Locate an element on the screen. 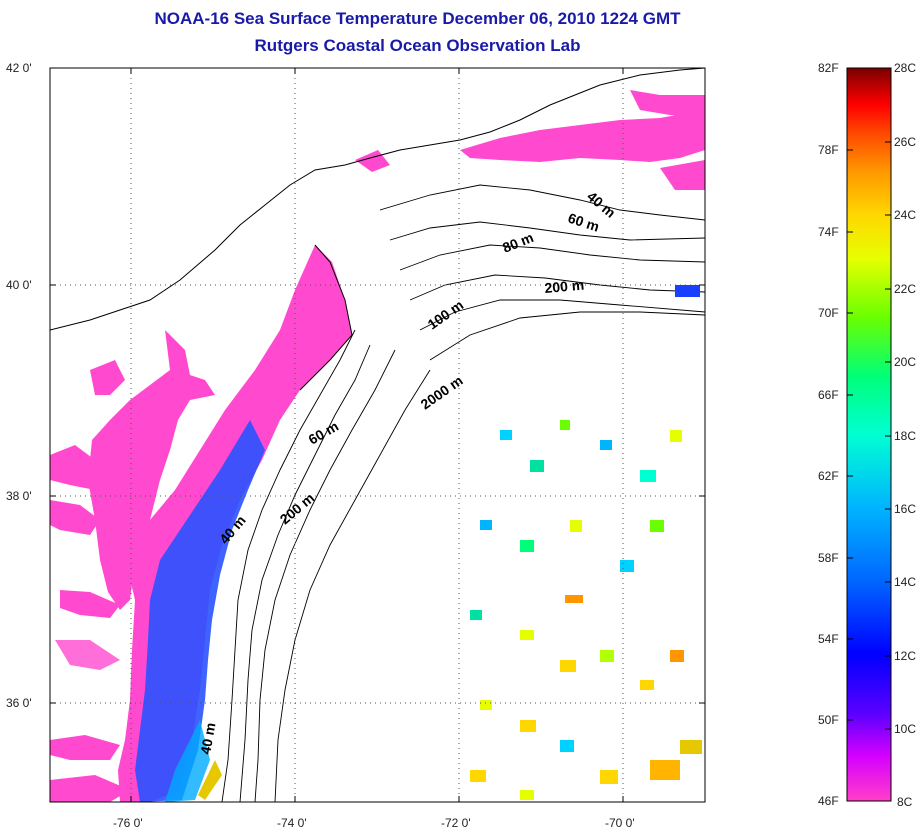 The width and height of the screenshot is (920, 832). chesapeake-bay is located at coordinates (151, 470).